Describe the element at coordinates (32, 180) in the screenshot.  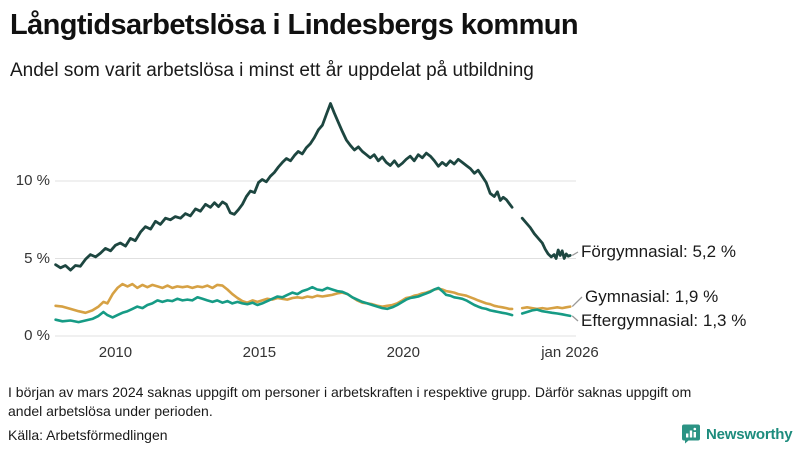
I see `y-tick-label-10: 10 %` at that location.